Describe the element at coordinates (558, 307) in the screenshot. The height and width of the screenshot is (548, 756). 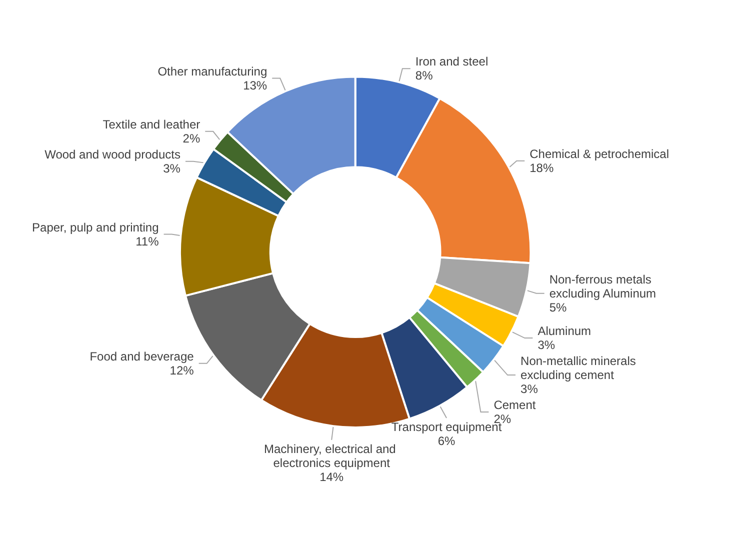
I see `data-label: 5%` at that location.